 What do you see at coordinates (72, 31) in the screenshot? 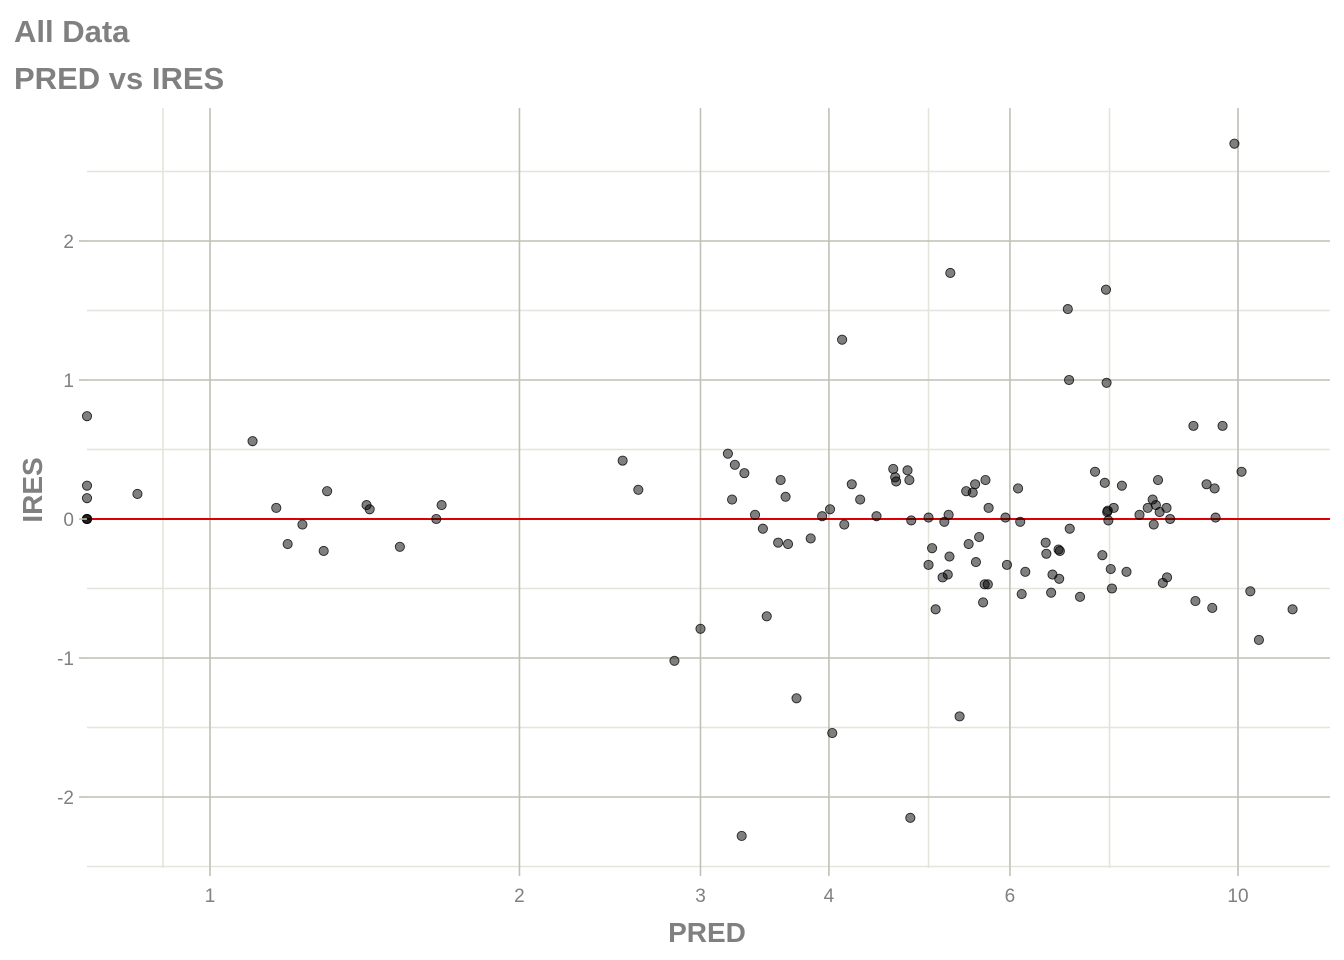
I see `chart-title: All Data` at bounding box center [72, 31].